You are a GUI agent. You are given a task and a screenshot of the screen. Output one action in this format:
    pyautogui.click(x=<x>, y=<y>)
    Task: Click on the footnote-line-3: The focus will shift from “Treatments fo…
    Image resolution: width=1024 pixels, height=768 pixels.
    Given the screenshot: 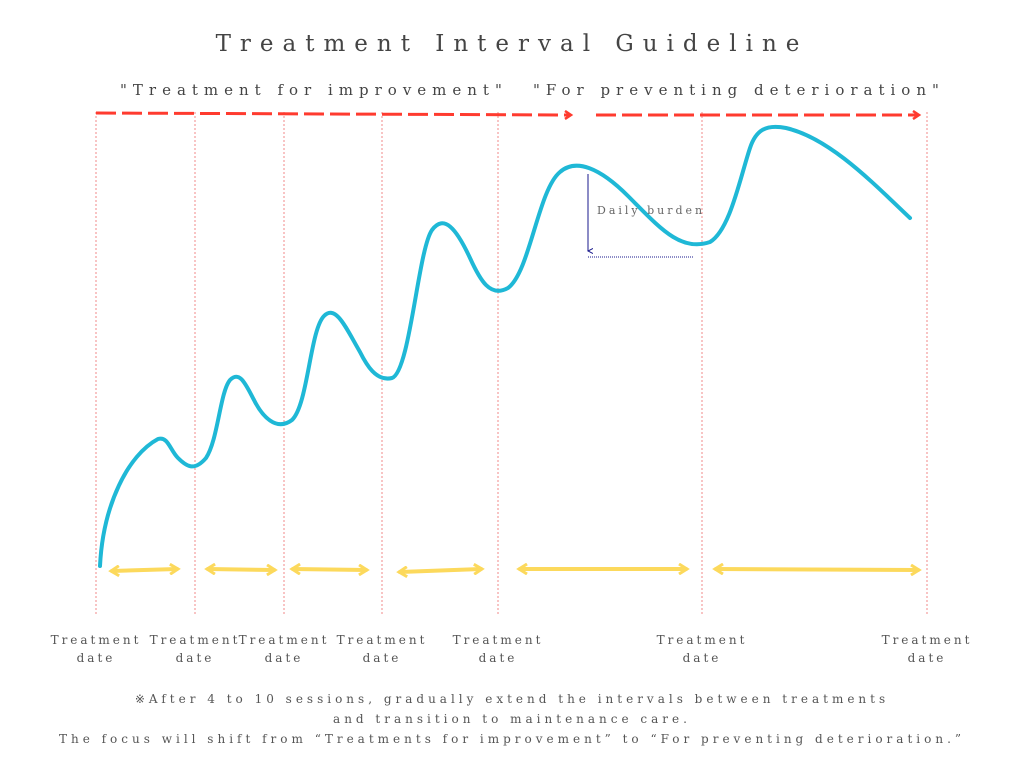 What is the action you would take?
    pyautogui.click(x=512, y=739)
    